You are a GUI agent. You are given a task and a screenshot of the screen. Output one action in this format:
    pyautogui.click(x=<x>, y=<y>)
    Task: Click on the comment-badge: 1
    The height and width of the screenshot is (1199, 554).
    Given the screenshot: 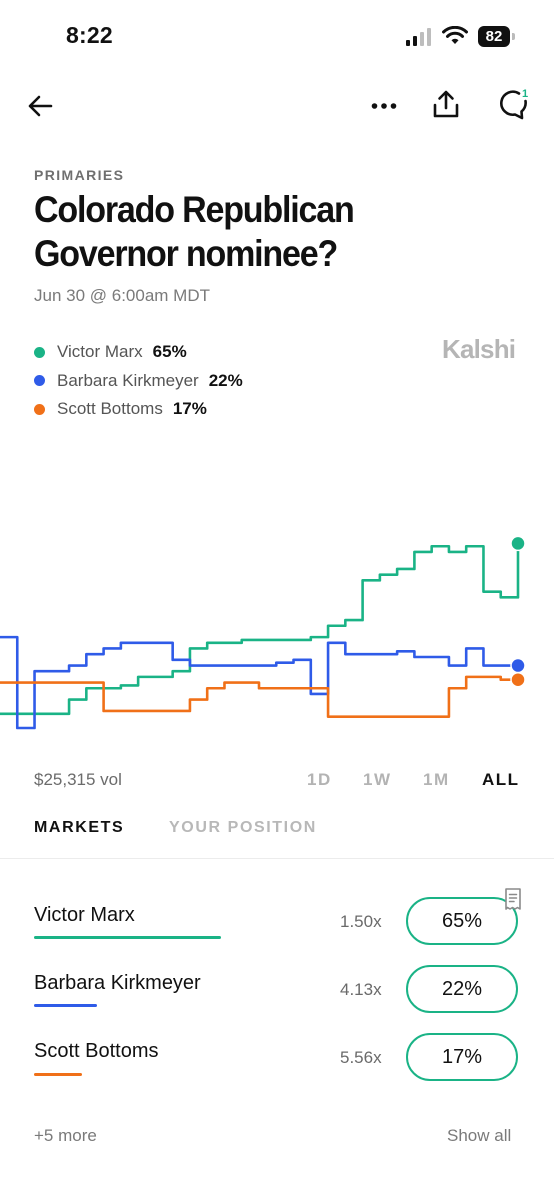 What is the action you would take?
    pyautogui.click(x=525, y=94)
    